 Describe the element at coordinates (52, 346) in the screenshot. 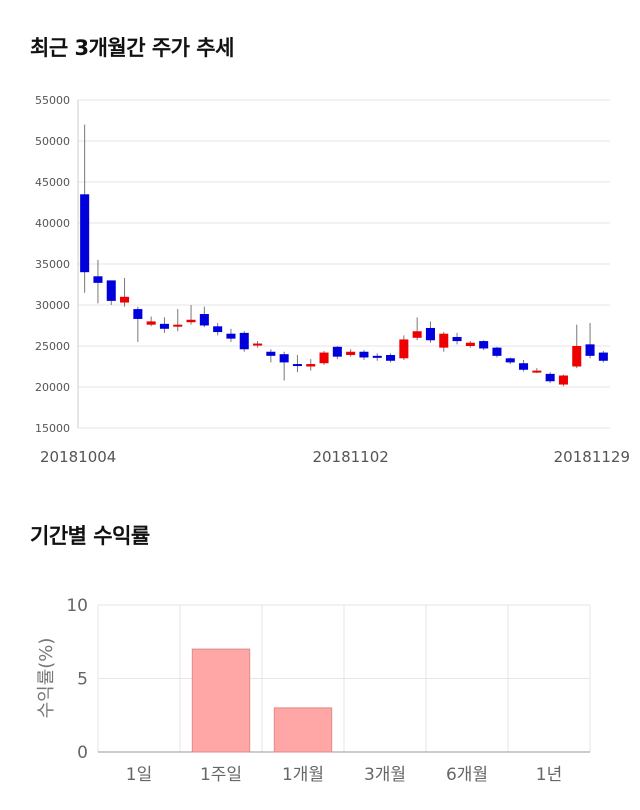

I see `y-tick-label: 25000` at that location.